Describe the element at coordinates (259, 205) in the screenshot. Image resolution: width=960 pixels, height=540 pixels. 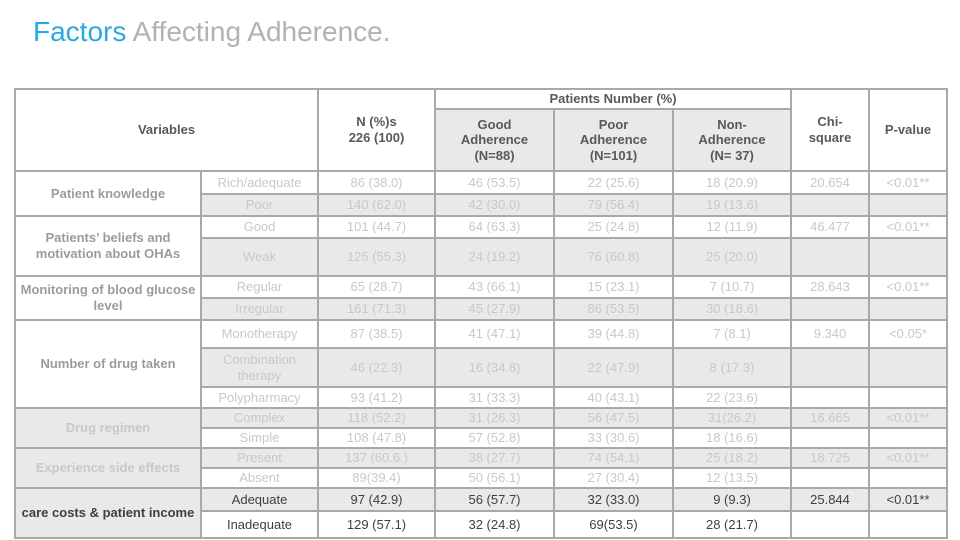
I see `subcategory-cell: Poor` at that location.